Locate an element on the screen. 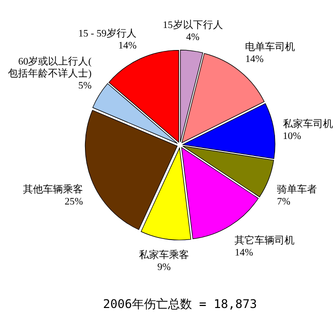  data-label: 9% is located at coordinates (164, 267).